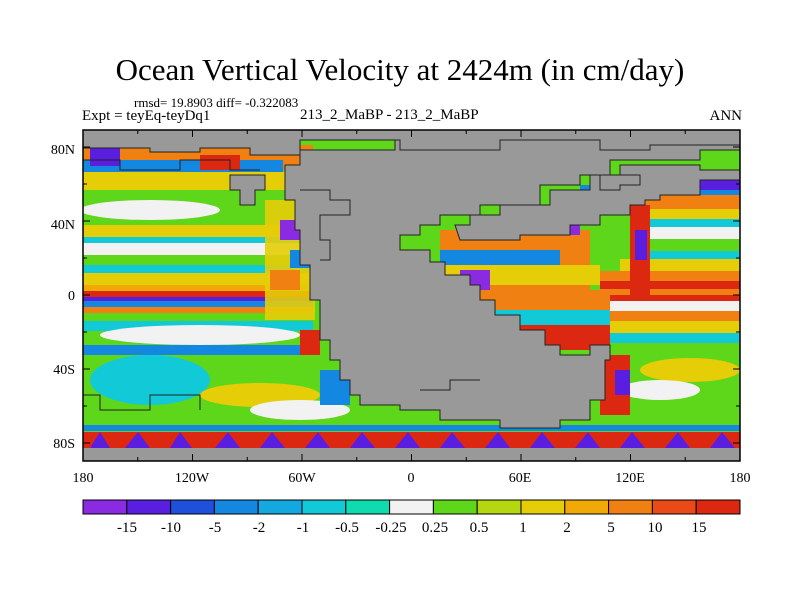 Image resolution: width=800 pixels, height=600 pixels. I want to click on arctic-land, so click(411, 143).